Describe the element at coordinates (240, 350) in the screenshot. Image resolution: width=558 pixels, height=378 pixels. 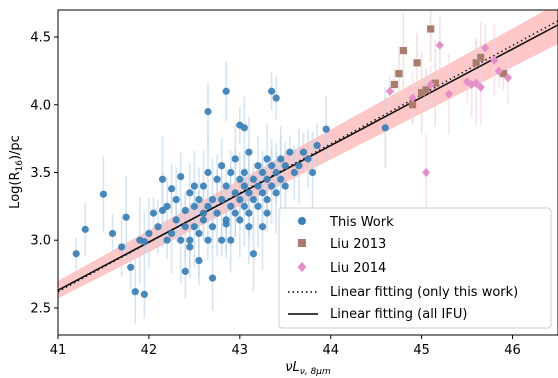
I see `x-tick-label: 43` at that location.